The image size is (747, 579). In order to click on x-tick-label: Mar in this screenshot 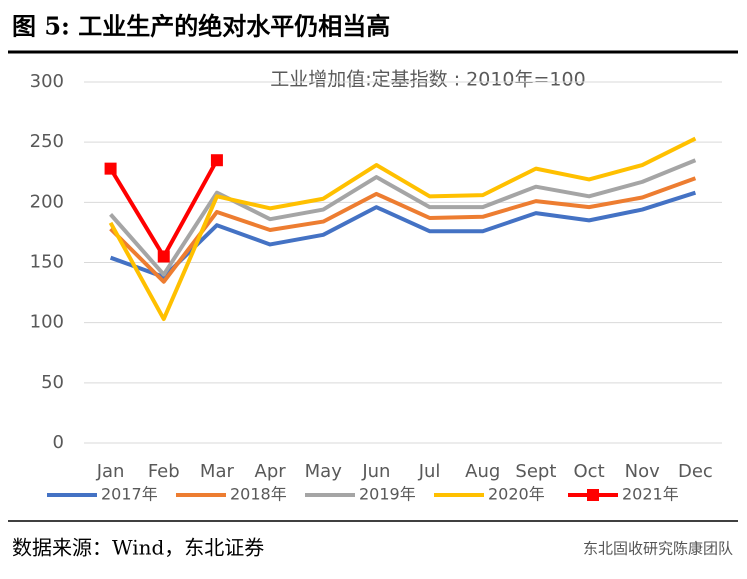, I will do `click(217, 471)`.